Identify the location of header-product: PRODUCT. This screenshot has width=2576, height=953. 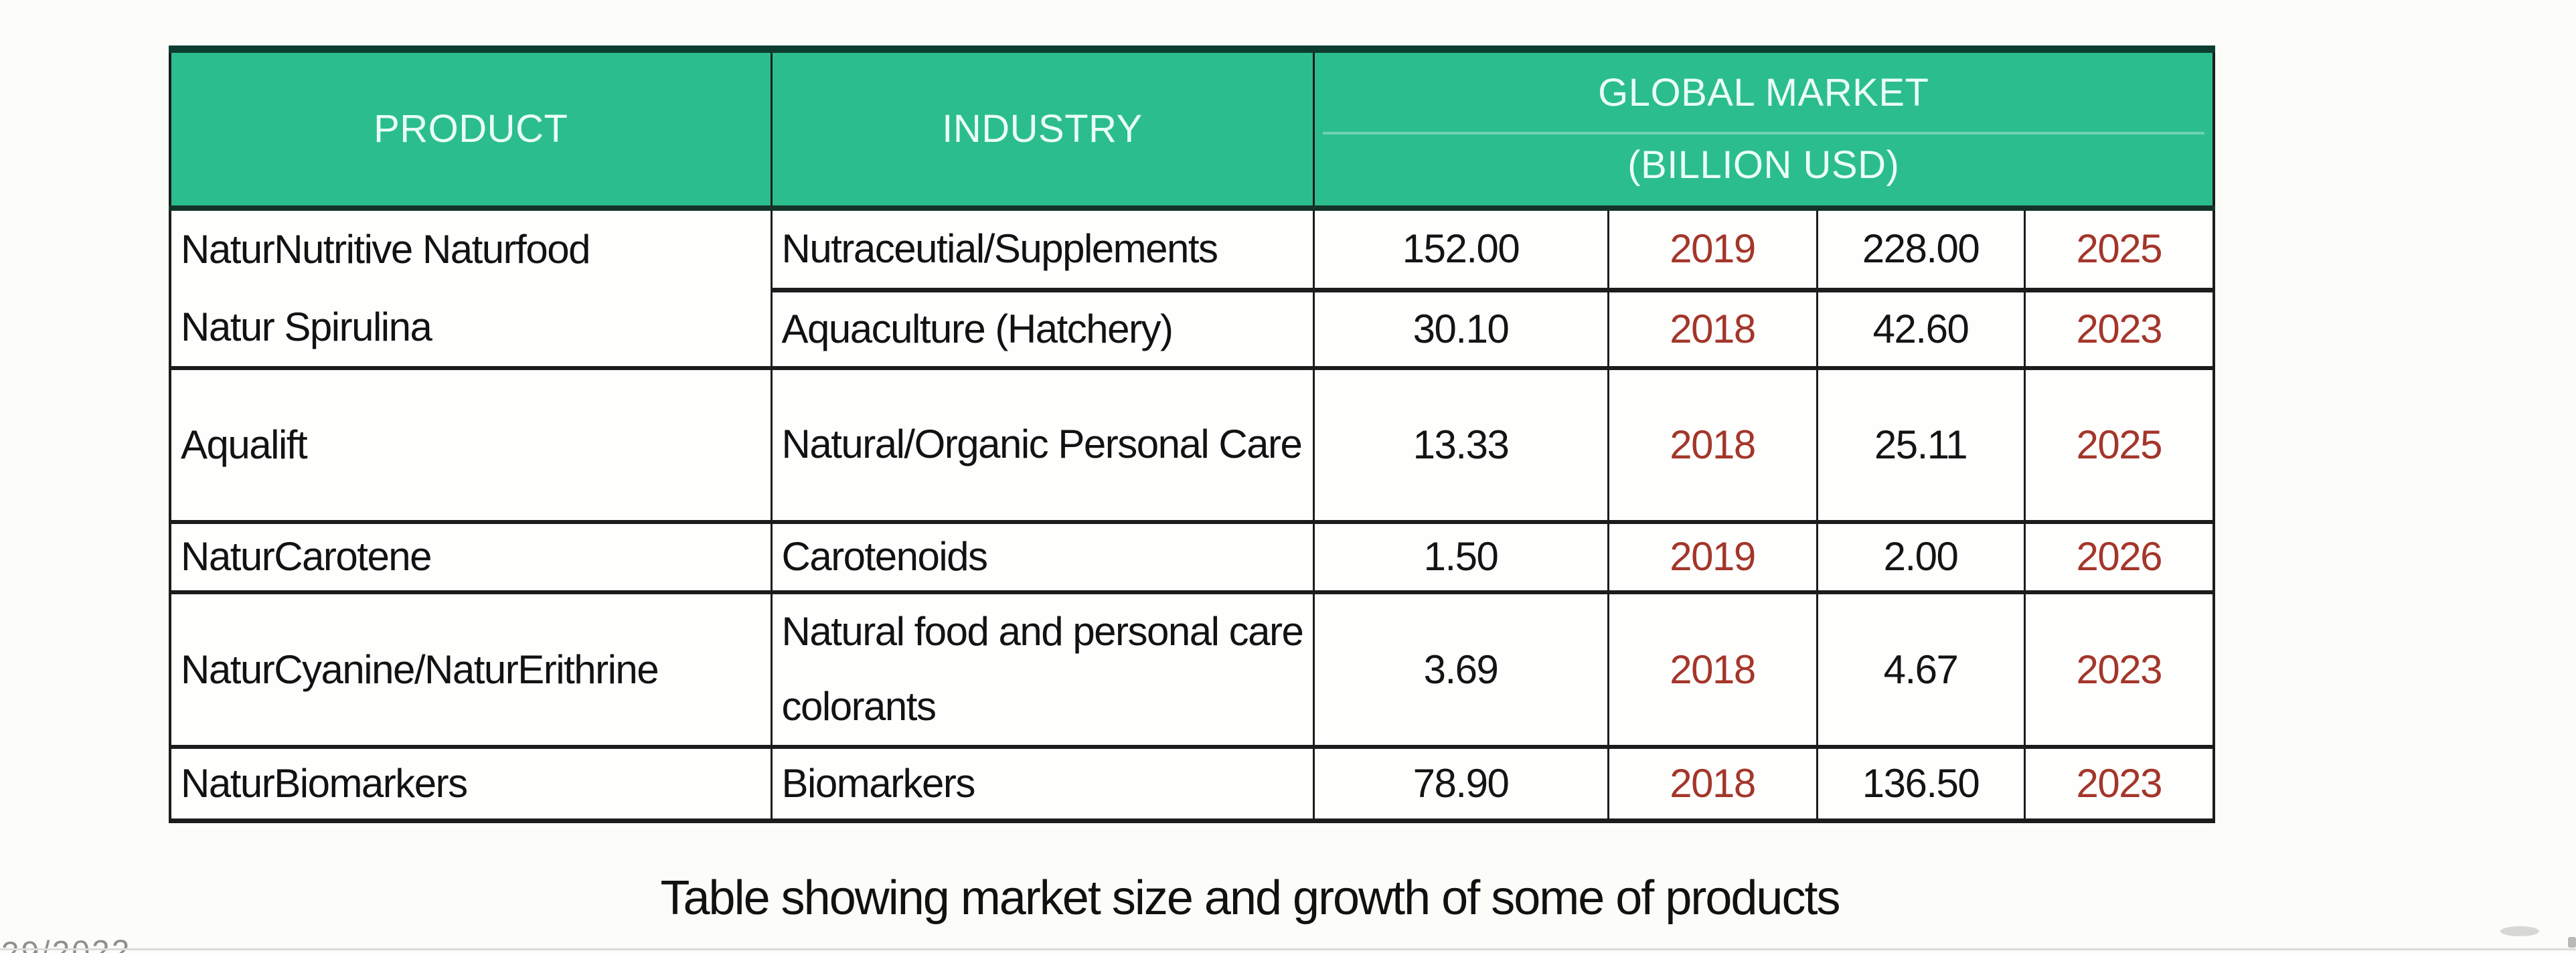
(471, 128).